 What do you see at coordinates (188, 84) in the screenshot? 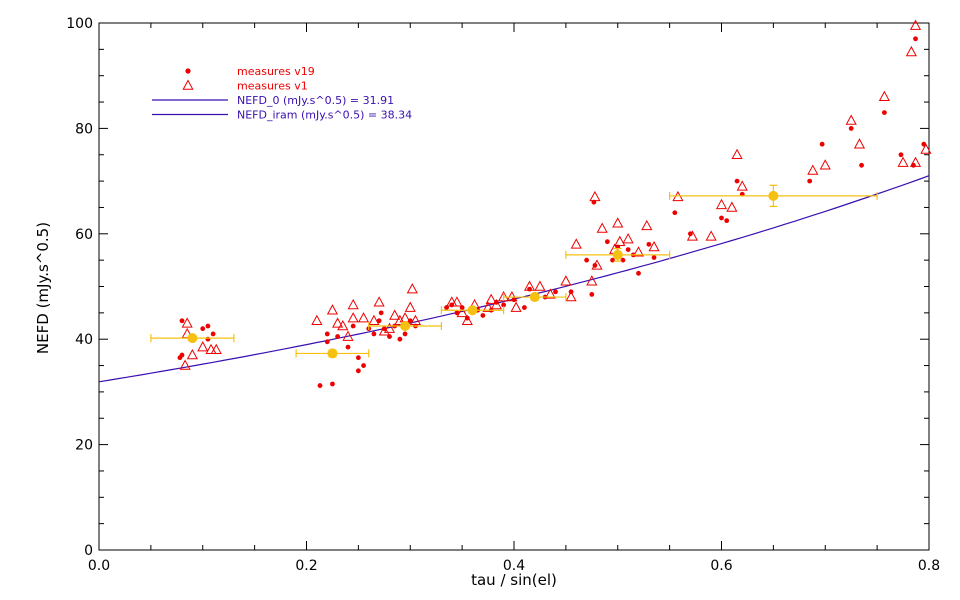
I see `legend-triangle-marker` at bounding box center [188, 84].